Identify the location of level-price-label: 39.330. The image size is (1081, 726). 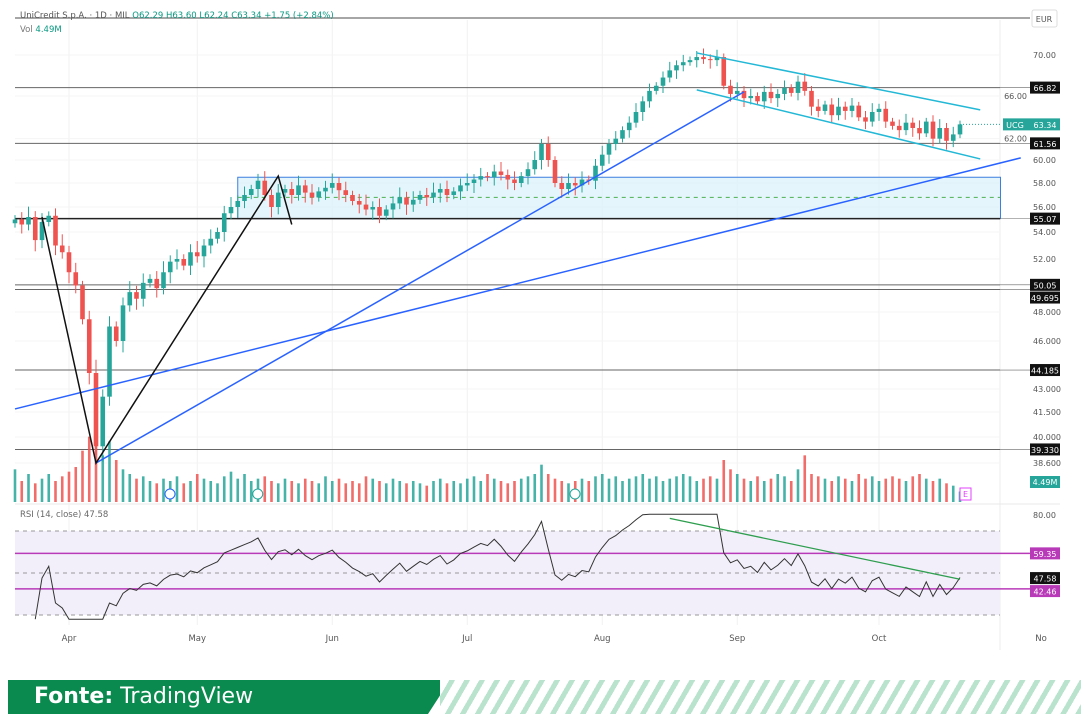
(1045, 450).